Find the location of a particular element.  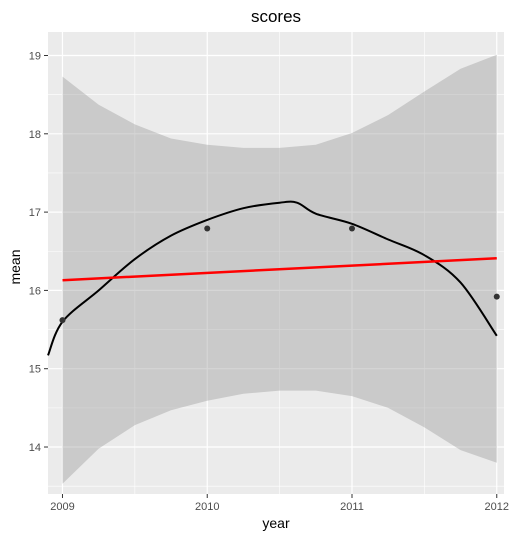

y-tick-label: 18 is located at coordinates (35, 135).